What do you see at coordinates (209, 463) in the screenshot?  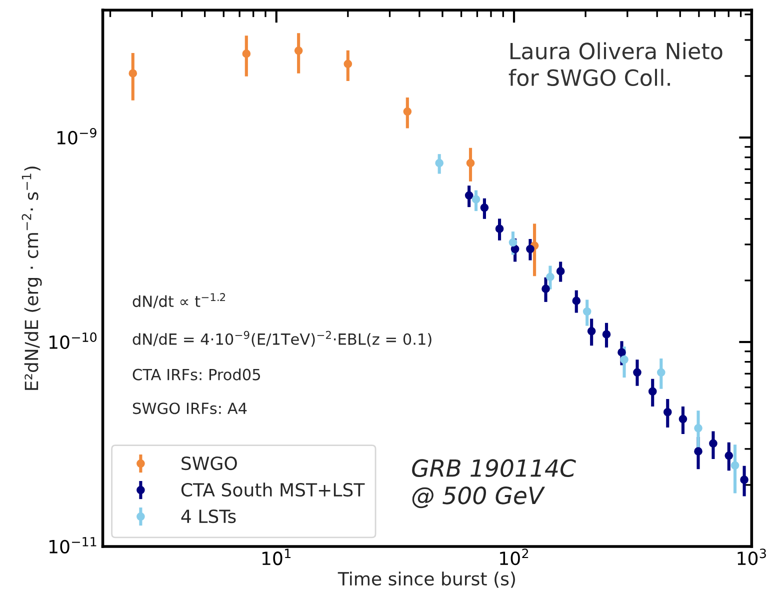 I see `legend-label: SWGO` at bounding box center [209, 463].